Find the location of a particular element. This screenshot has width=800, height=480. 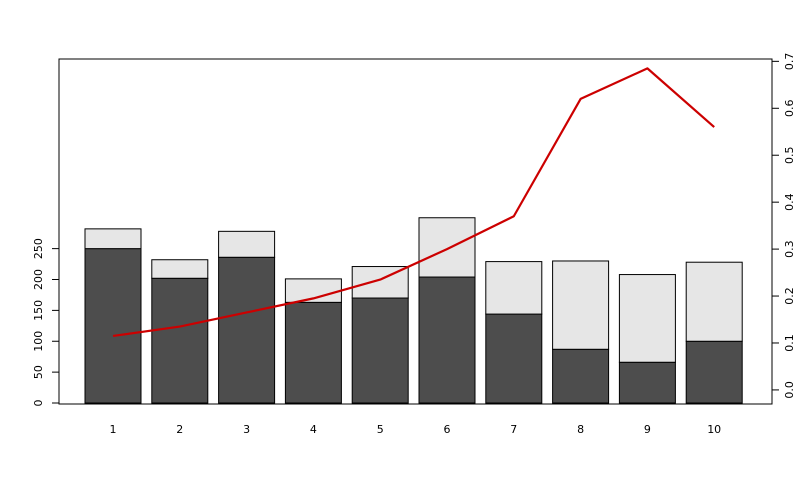

x-tick-label-7: 7 is located at coordinates (513, 429).